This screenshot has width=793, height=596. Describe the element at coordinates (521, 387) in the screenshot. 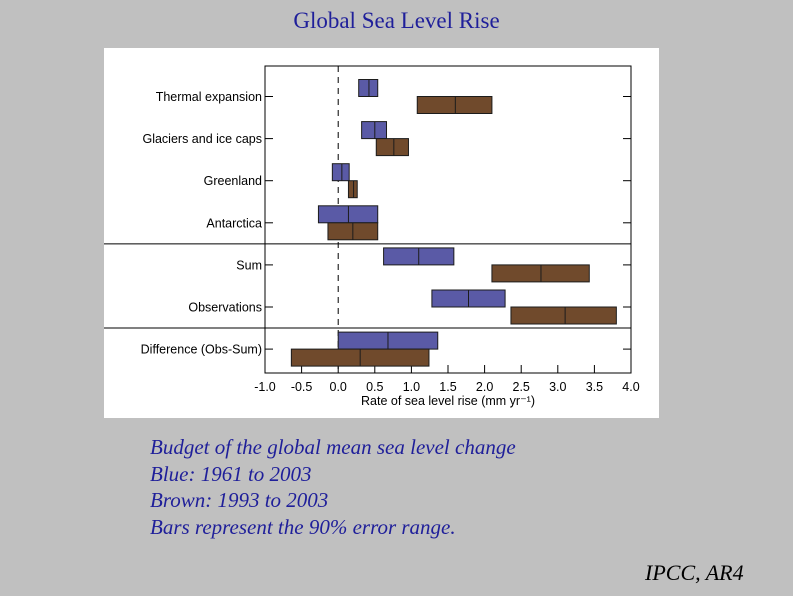

I see `x-tick-label: 2.5` at that location.